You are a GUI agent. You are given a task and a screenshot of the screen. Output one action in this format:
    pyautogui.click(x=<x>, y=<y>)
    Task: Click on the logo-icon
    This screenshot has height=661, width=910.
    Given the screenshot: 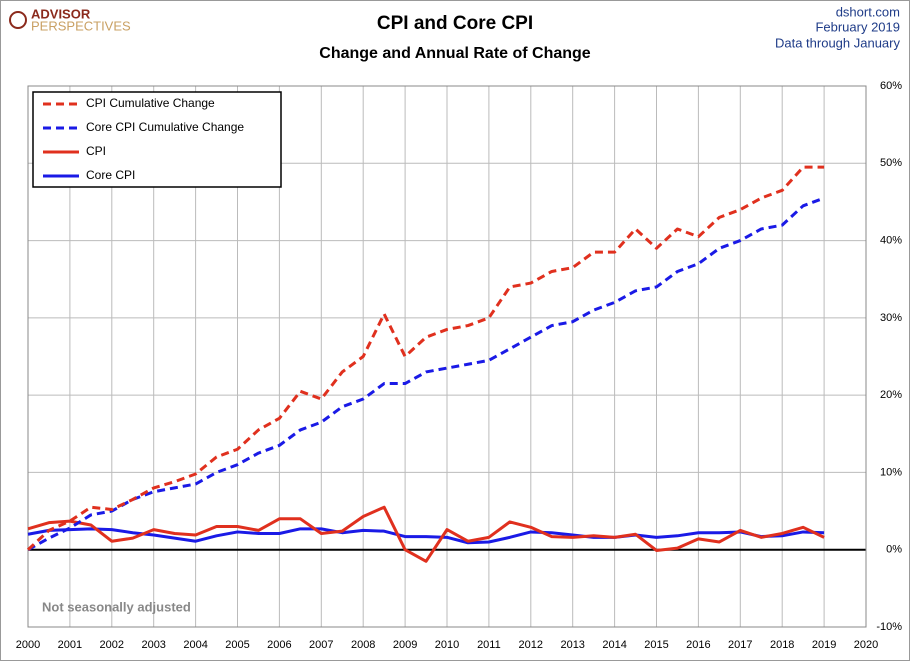 What is the action you would take?
    pyautogui.click(x=18, y=20)
    